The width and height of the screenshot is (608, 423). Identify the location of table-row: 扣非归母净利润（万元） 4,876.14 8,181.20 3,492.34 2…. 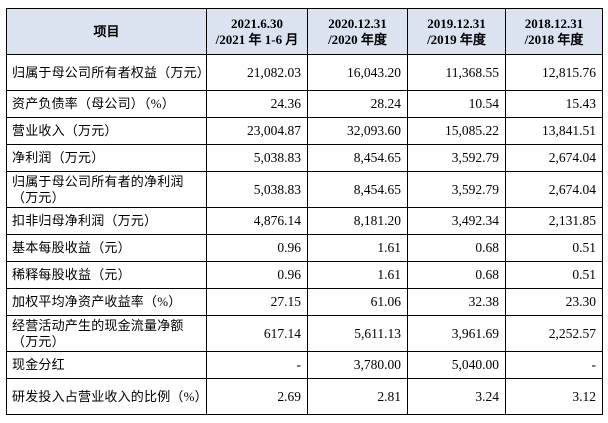
(304, 221).